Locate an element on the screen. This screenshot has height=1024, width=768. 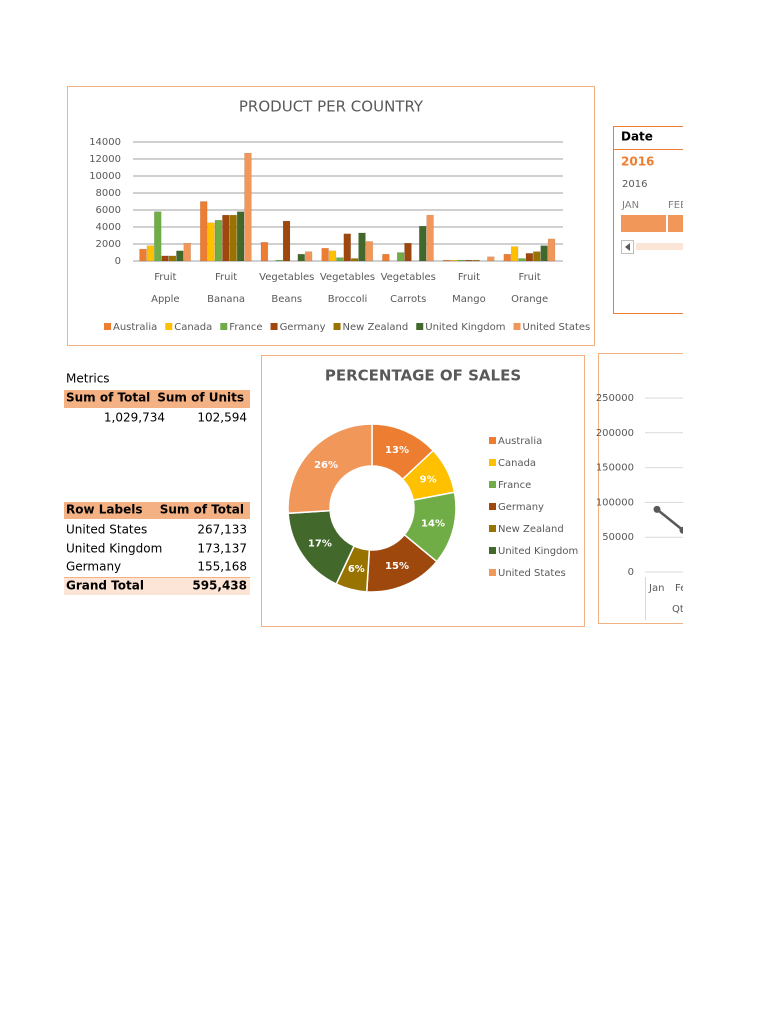
y-tick-label: 10000 is located at coordinates (105, 176).